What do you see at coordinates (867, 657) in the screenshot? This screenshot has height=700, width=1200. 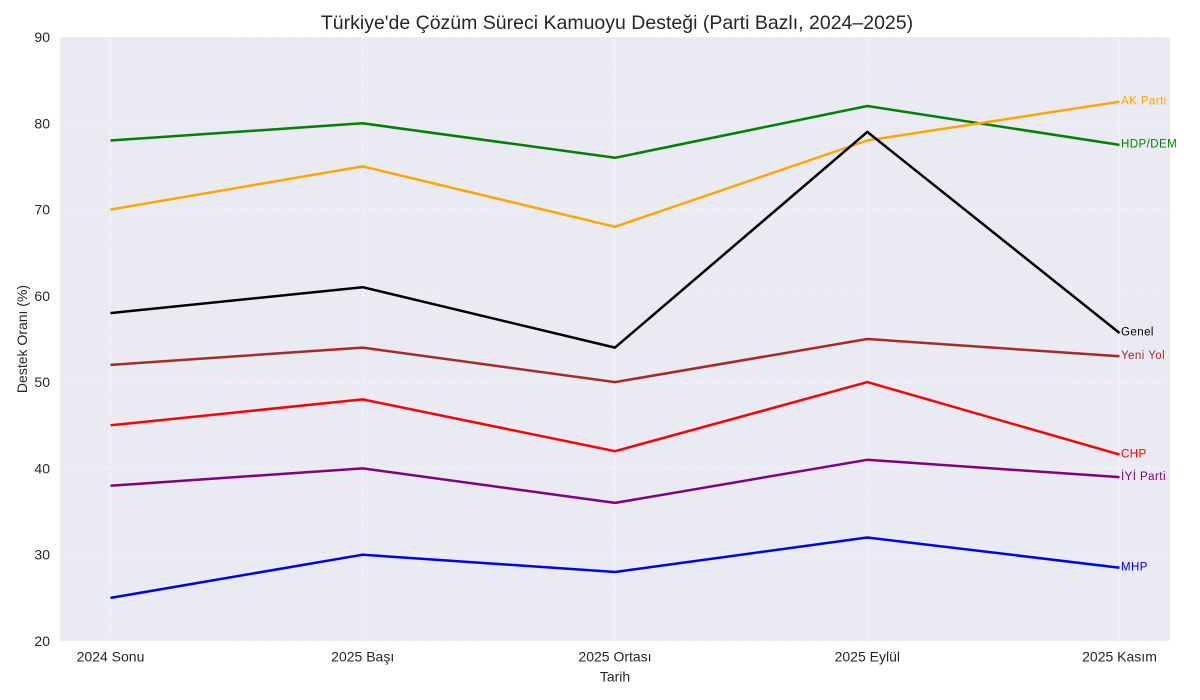 I see `svg-text: 2025 Eylül` at bounding box center [867, 657].